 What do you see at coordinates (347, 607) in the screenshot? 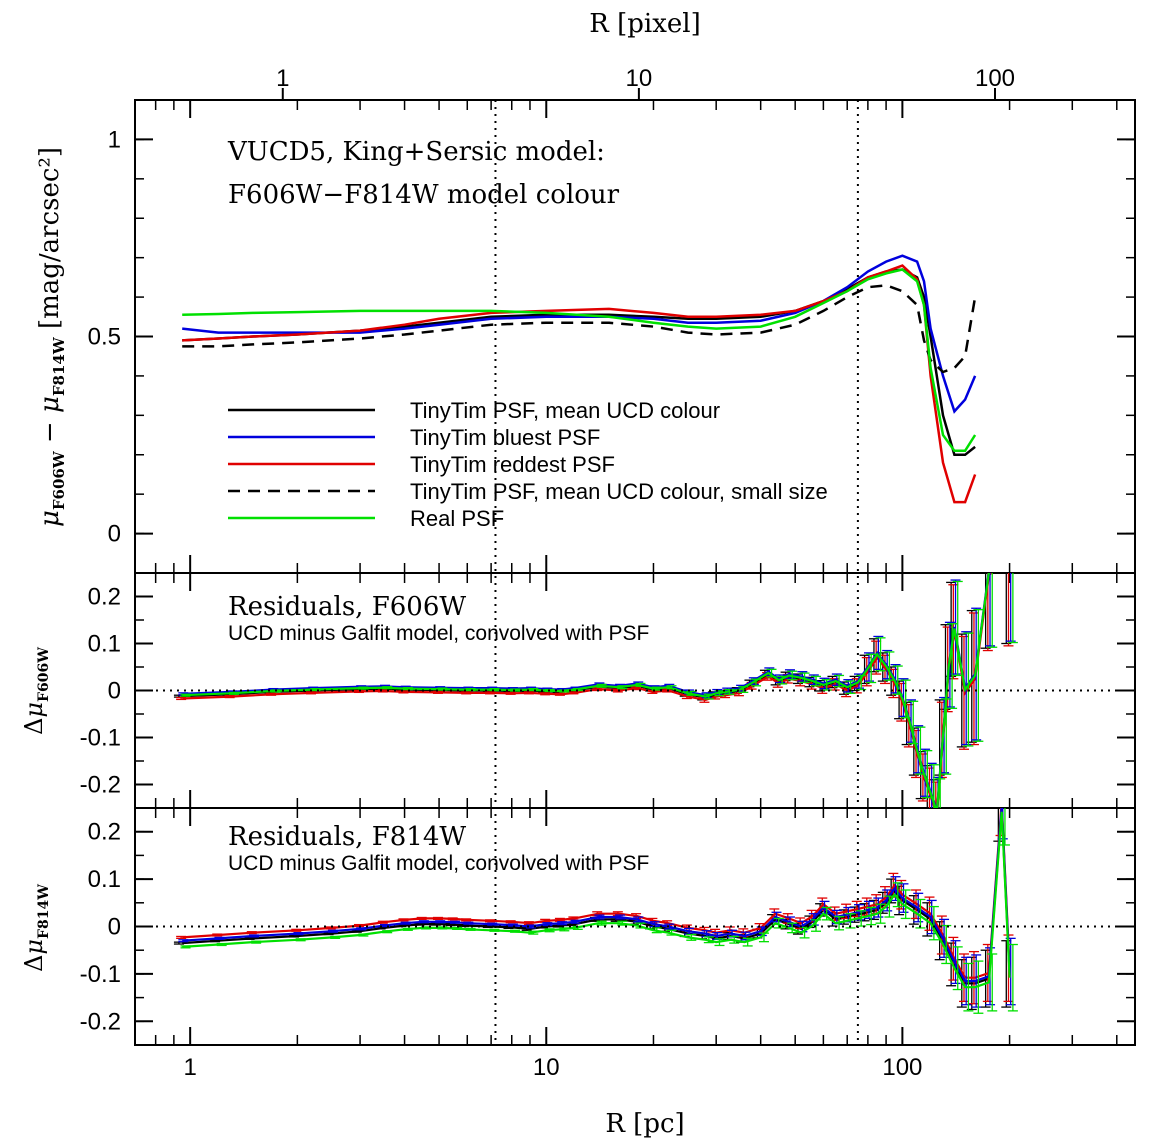
I see `res606-title: Residuals, F606W` at bounding box center [347, 607].